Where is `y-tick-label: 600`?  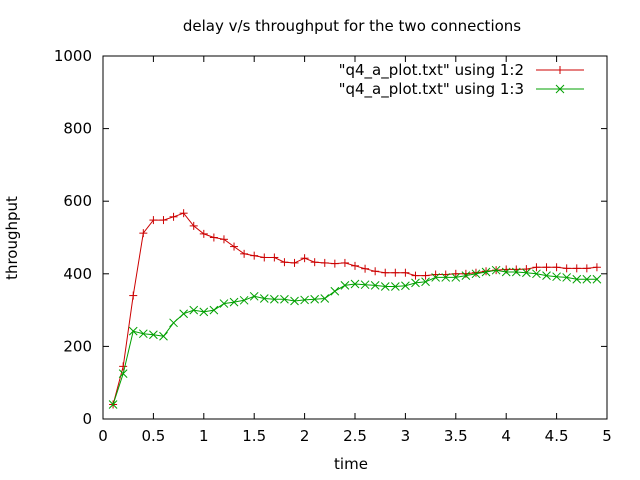
y-tick-label: 600 is located at coordinates (77, 201).